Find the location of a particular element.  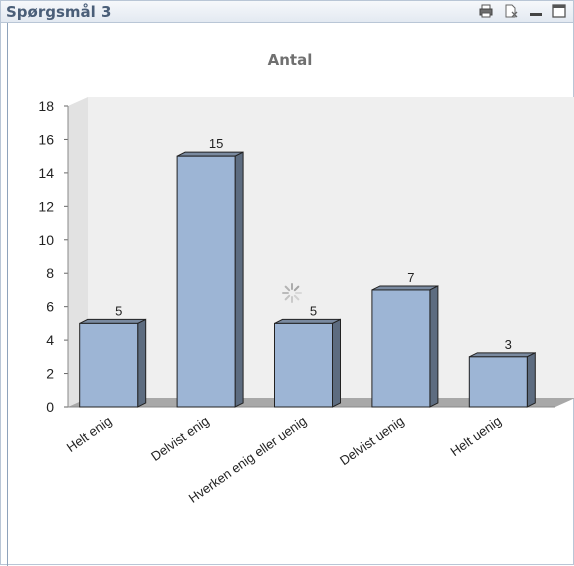

y-tick-label: 8 is located at coordinates (50, 273).